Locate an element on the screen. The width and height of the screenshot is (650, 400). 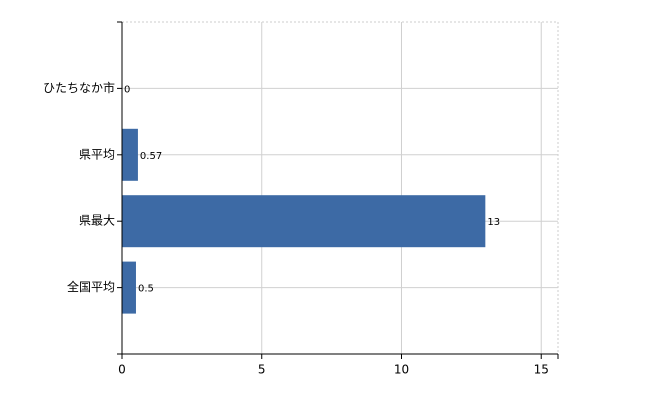
x-tick-label: 15 is located at coordinates (541, 370).